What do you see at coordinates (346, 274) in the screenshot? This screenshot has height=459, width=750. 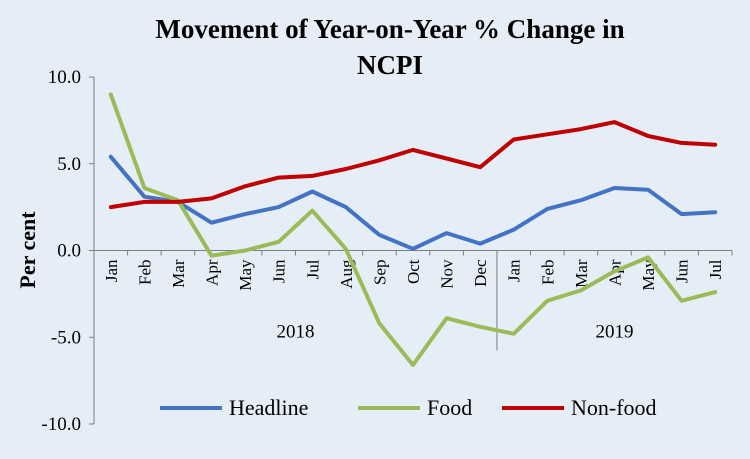 I see `x-tick-label: Aug` at bounding box center [346, 274].